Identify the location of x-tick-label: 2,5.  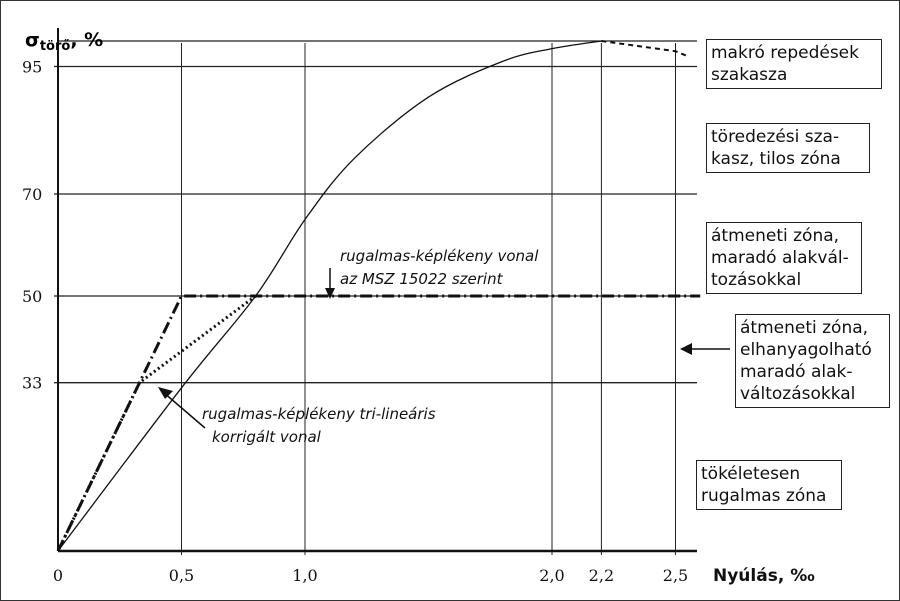
(675, 575).